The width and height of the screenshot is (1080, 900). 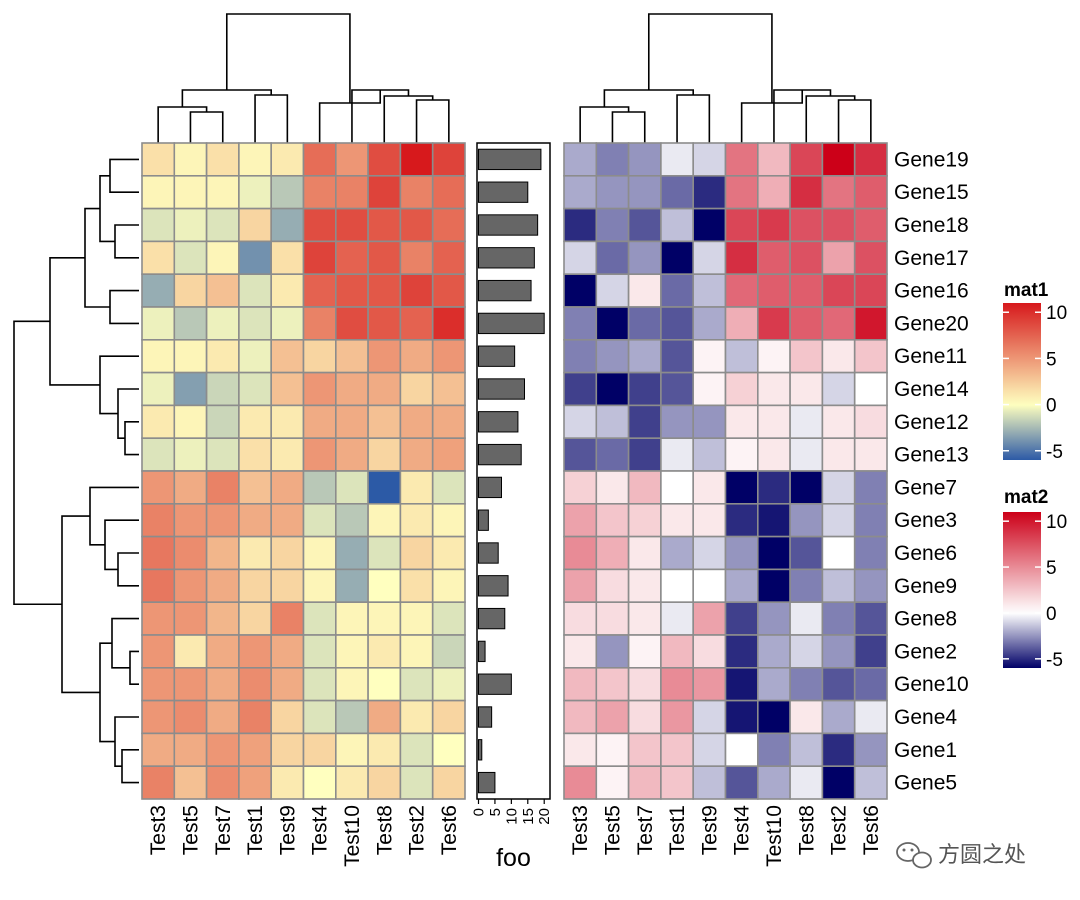 What do you see at coordinates (287, 389) in the screenshot?
I see `mat1-cell-Gene14-Test9` at bounding box center [287, 389].